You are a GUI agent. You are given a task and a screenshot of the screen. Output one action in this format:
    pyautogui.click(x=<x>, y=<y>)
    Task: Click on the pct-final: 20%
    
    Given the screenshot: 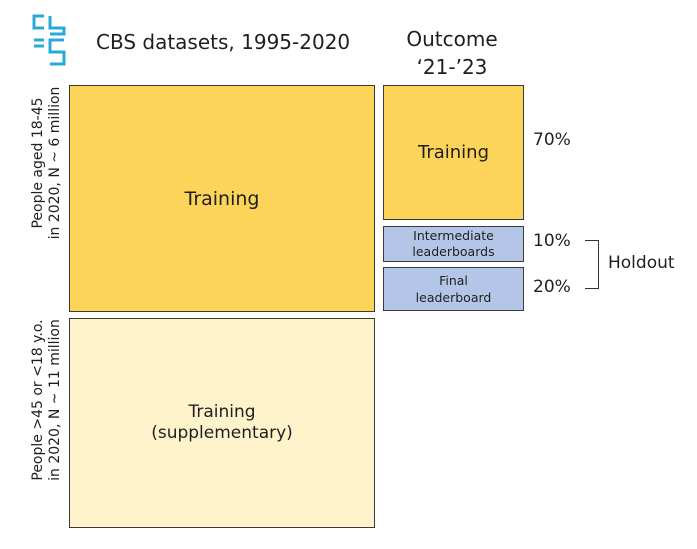 What is the action you would take?
    pyautogui.click(x=552, y=287)
    